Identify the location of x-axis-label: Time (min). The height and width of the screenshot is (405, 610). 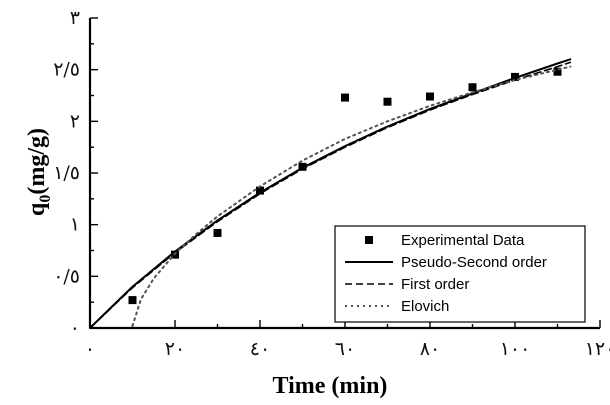
(330, 386).